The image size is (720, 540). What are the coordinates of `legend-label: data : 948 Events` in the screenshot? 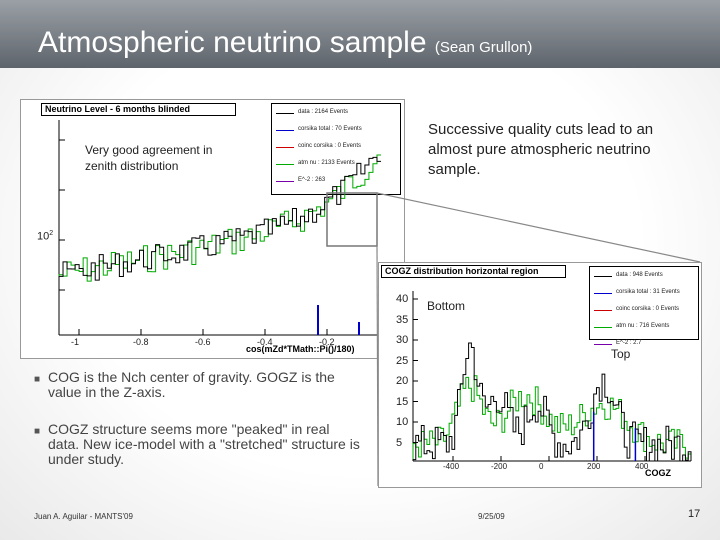 It's located at (639, 275).